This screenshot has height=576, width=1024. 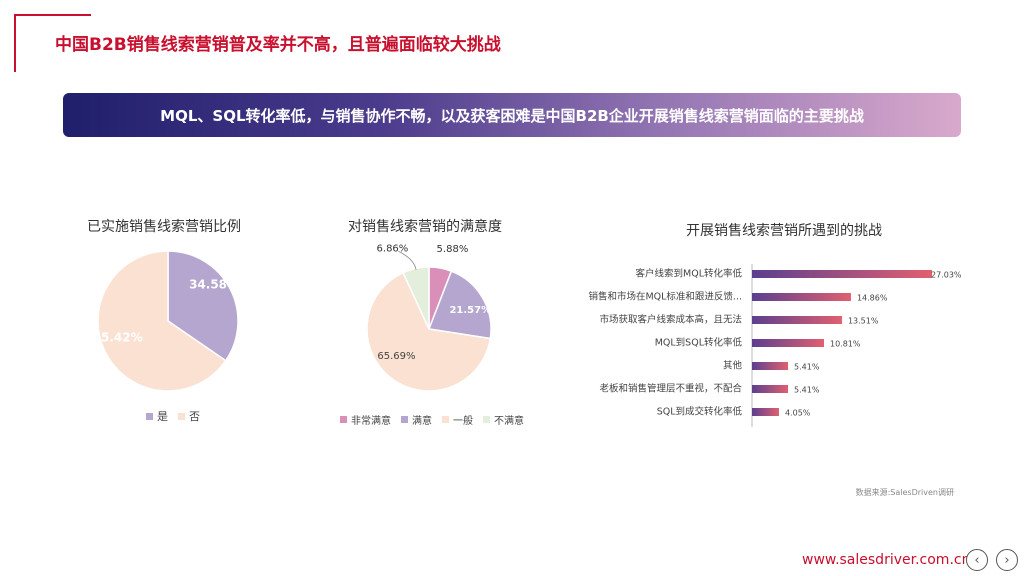 I want to click on satisfaction-legend-item-1: 满意, so click(x=416, y=419).